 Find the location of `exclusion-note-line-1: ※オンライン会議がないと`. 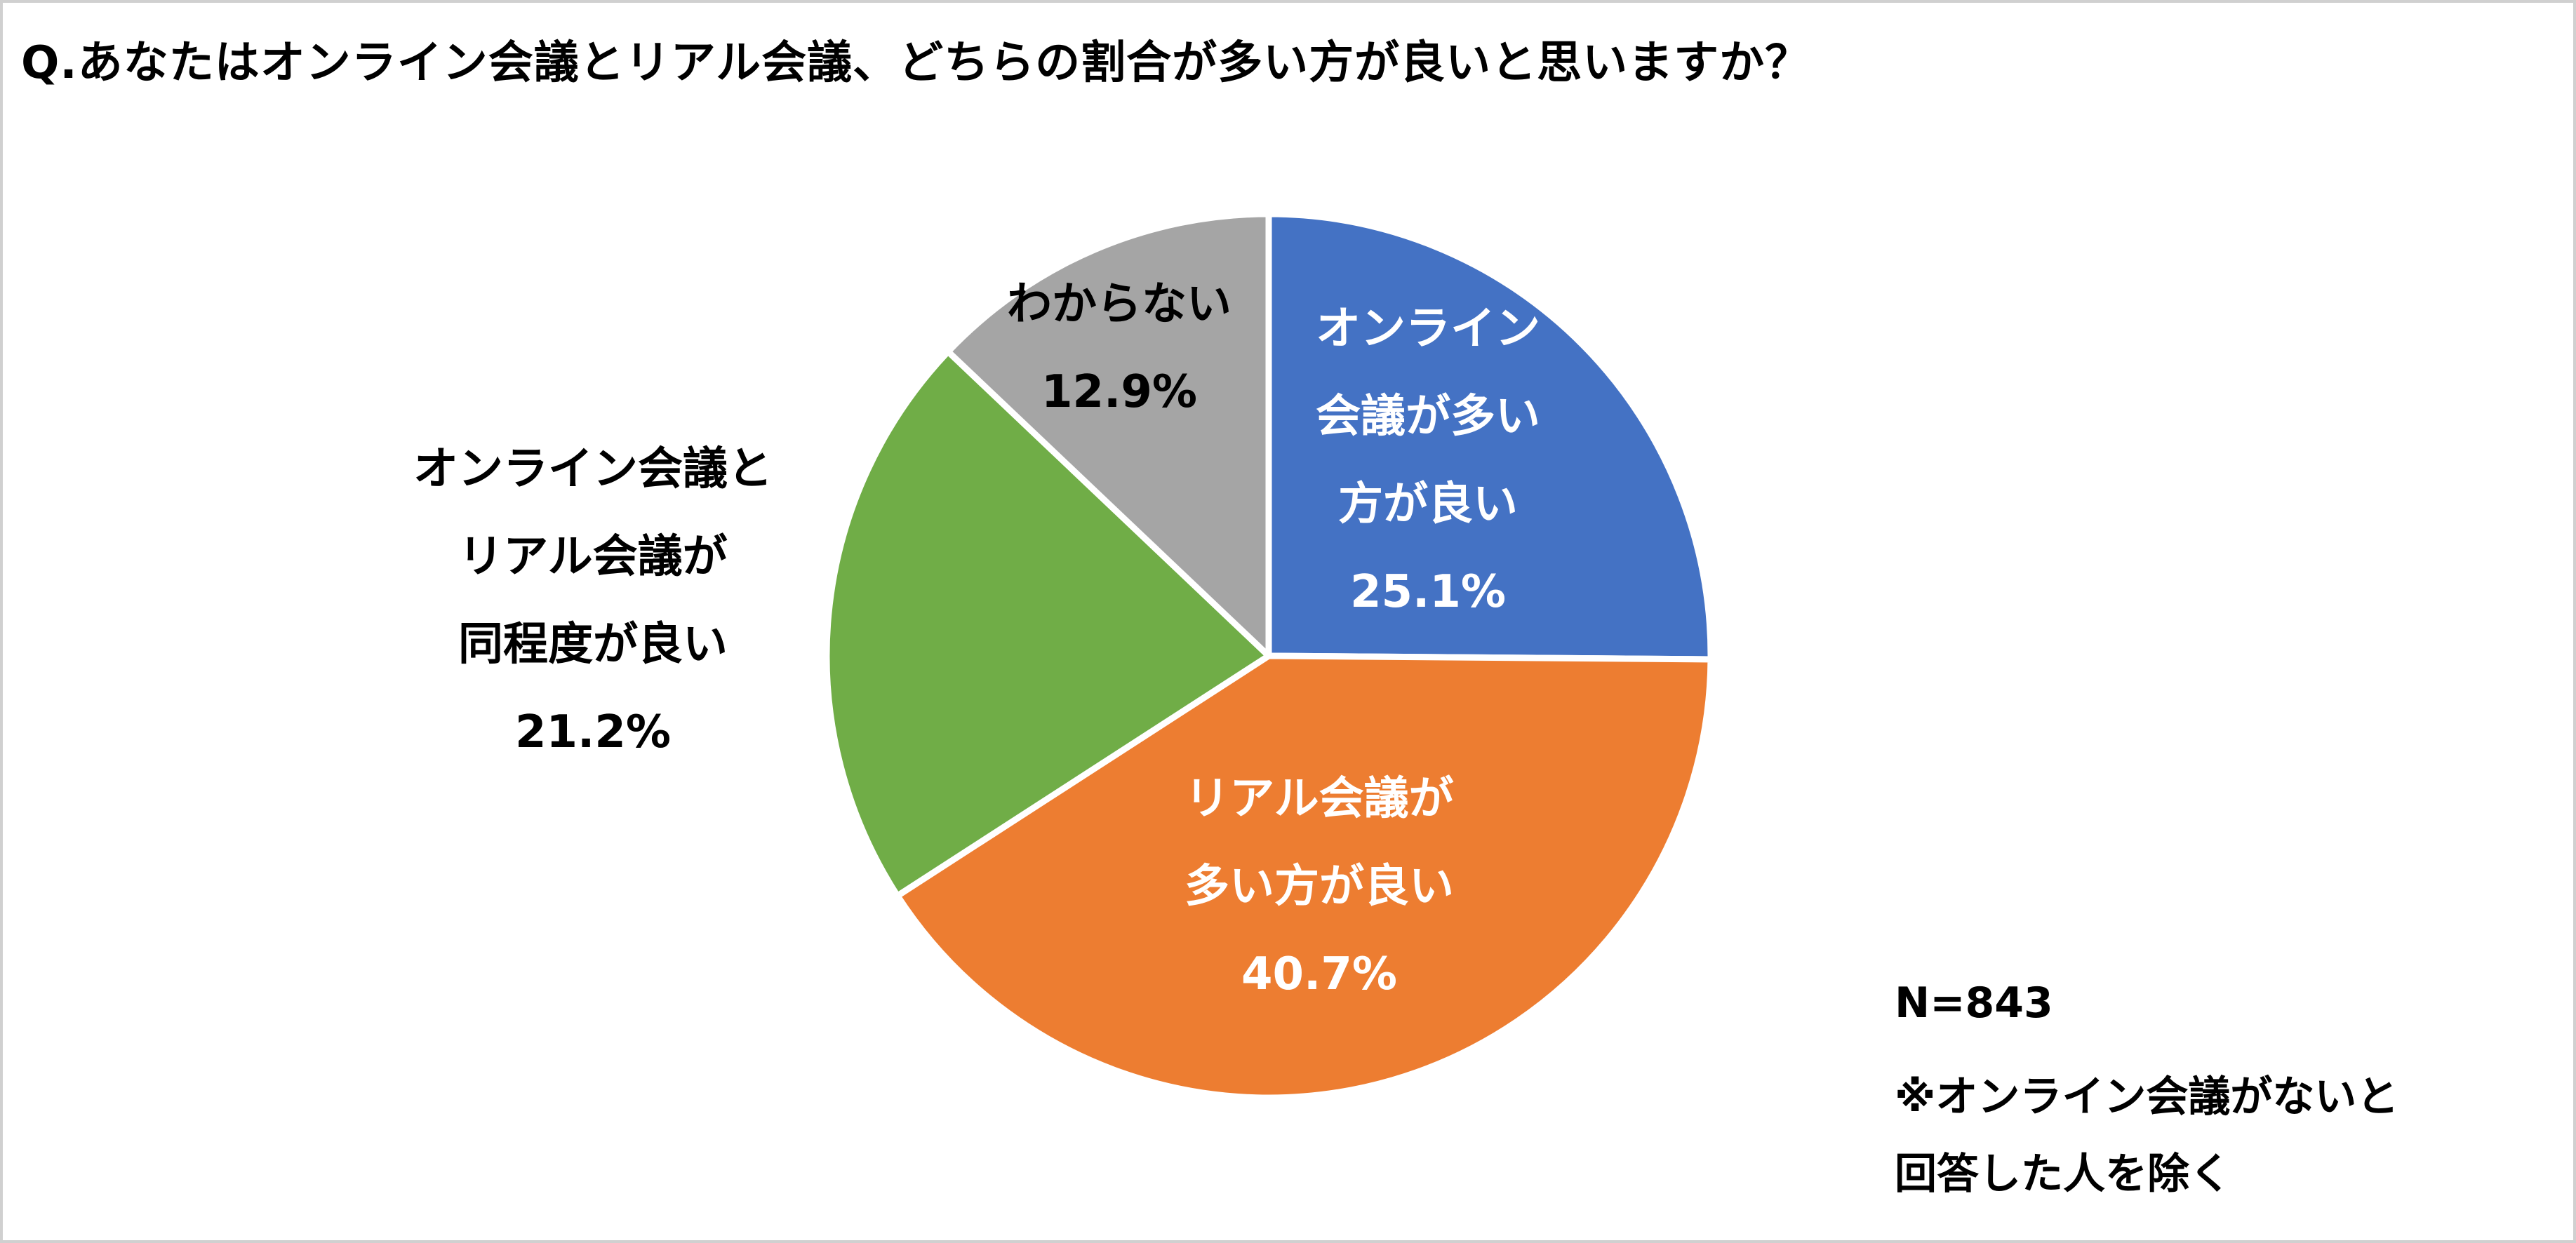

exclusion-note-line-1: ※オンライン会議がないと is located at coordinates (2147, 1097).